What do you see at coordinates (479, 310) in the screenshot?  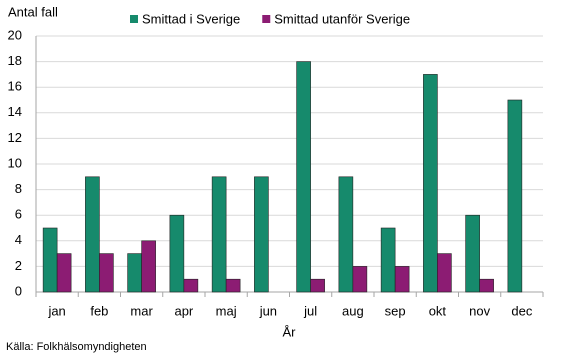 I see `x-tick-label: nov` at bounding box center [479, 310].